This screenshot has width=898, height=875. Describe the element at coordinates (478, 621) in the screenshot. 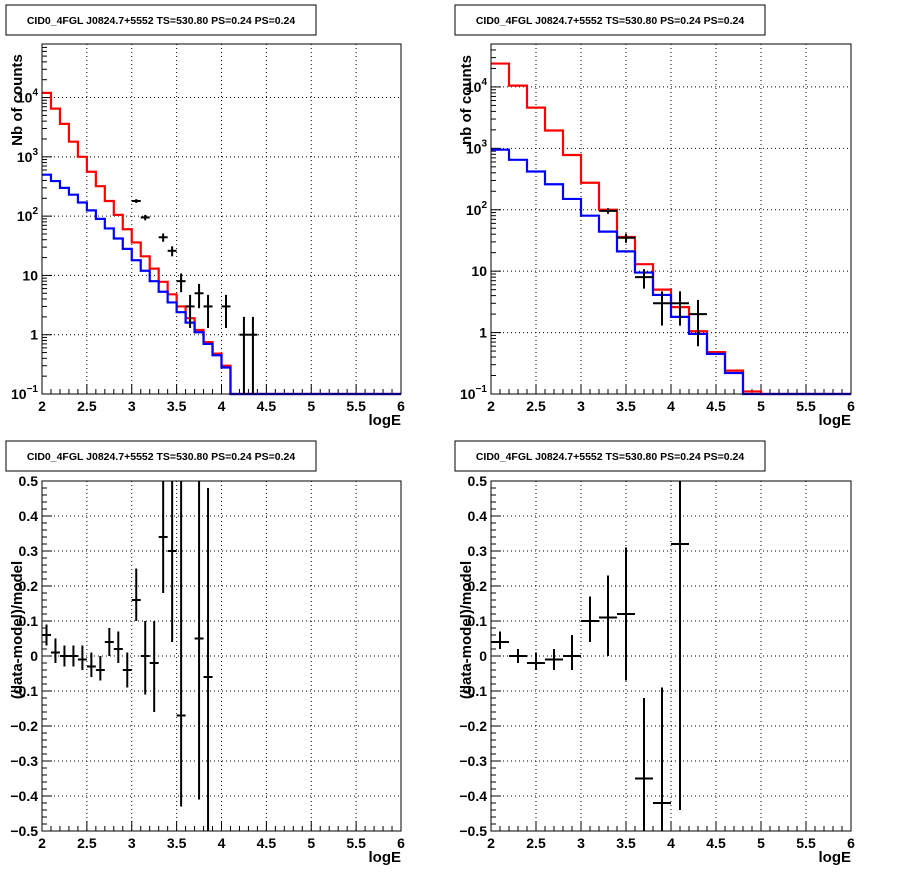

I see `y-tick-label: 0.1` at that location.